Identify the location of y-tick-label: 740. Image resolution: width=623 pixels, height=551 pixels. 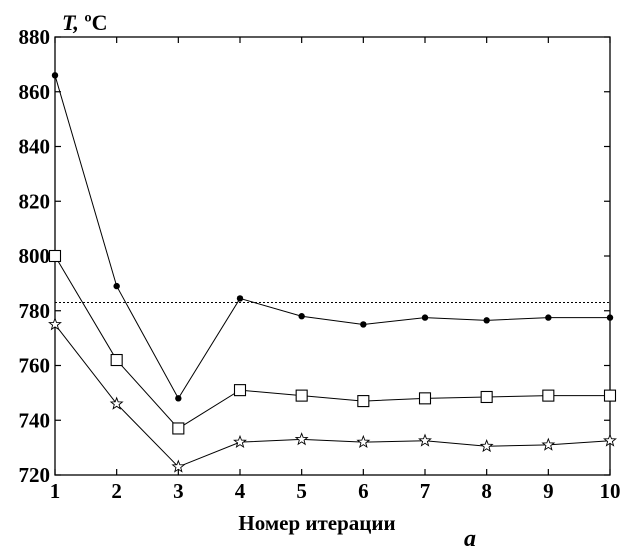
(35, 420).